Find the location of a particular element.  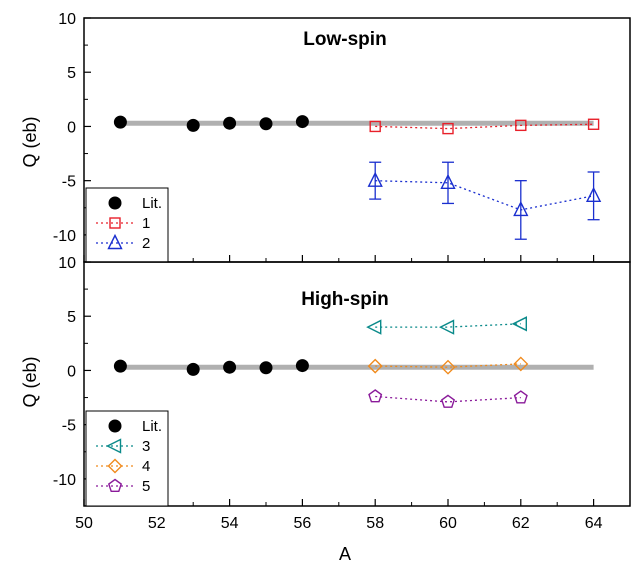

x-tick-label: 60 is located at coordinates (448, 523).